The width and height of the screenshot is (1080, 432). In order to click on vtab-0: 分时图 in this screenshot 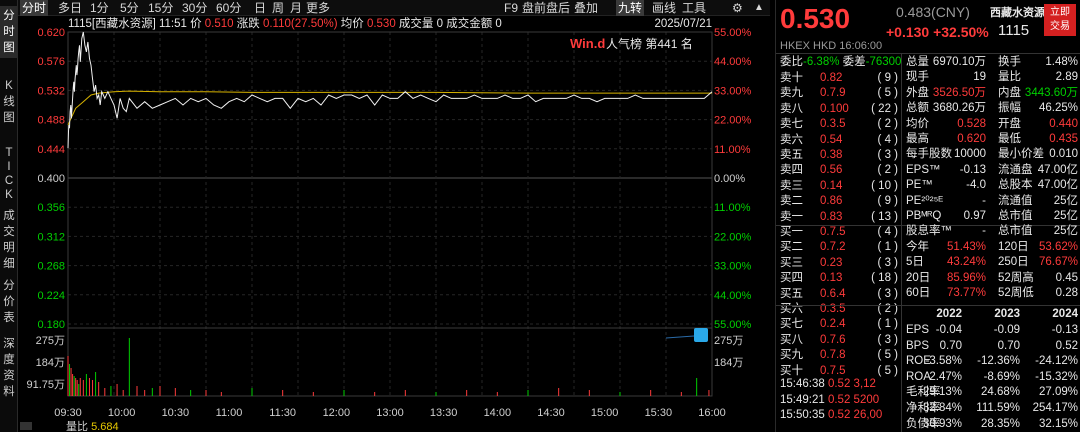, I will do `click(9, 32)`.